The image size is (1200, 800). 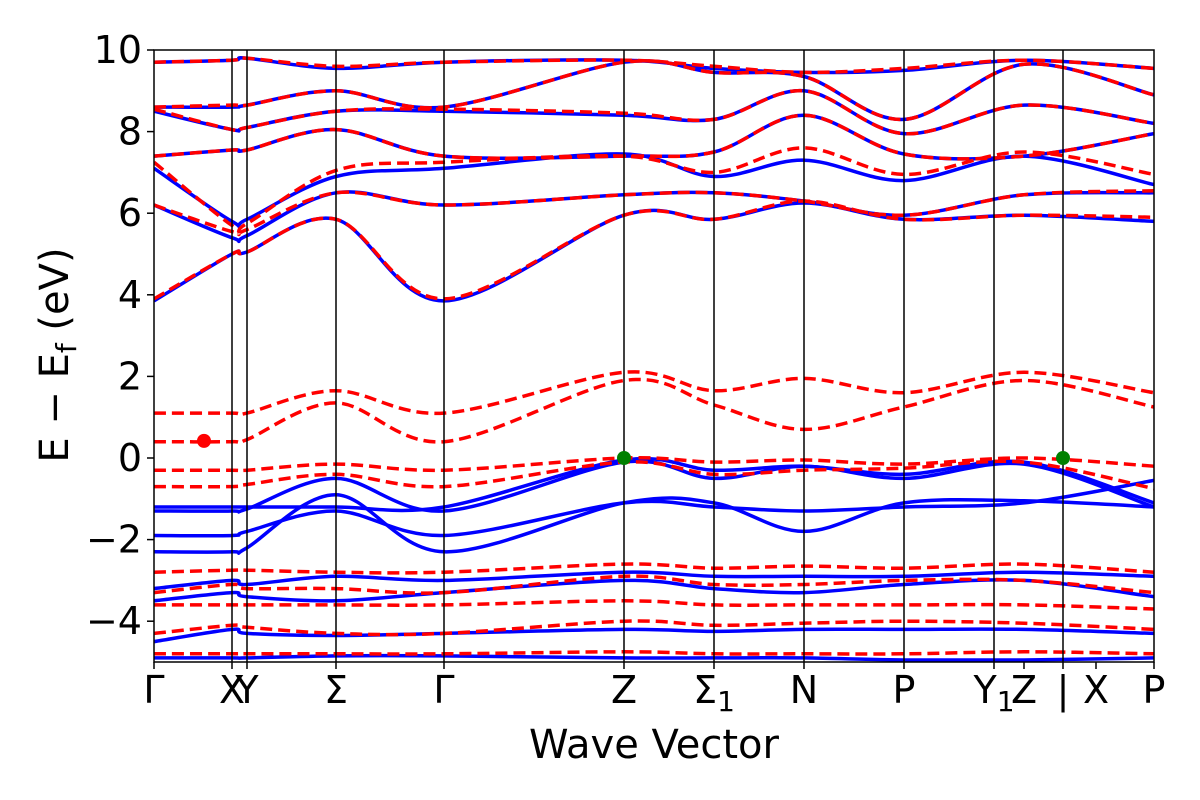 I want to click on y-tick-label: 8, so click(x=130, y=132).